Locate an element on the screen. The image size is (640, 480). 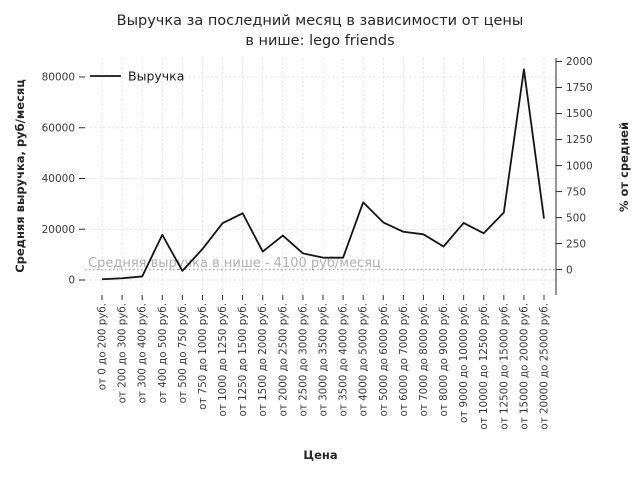
x-tick-label: от 6000 до 7000 руб. is located at coordinates (404, 359).